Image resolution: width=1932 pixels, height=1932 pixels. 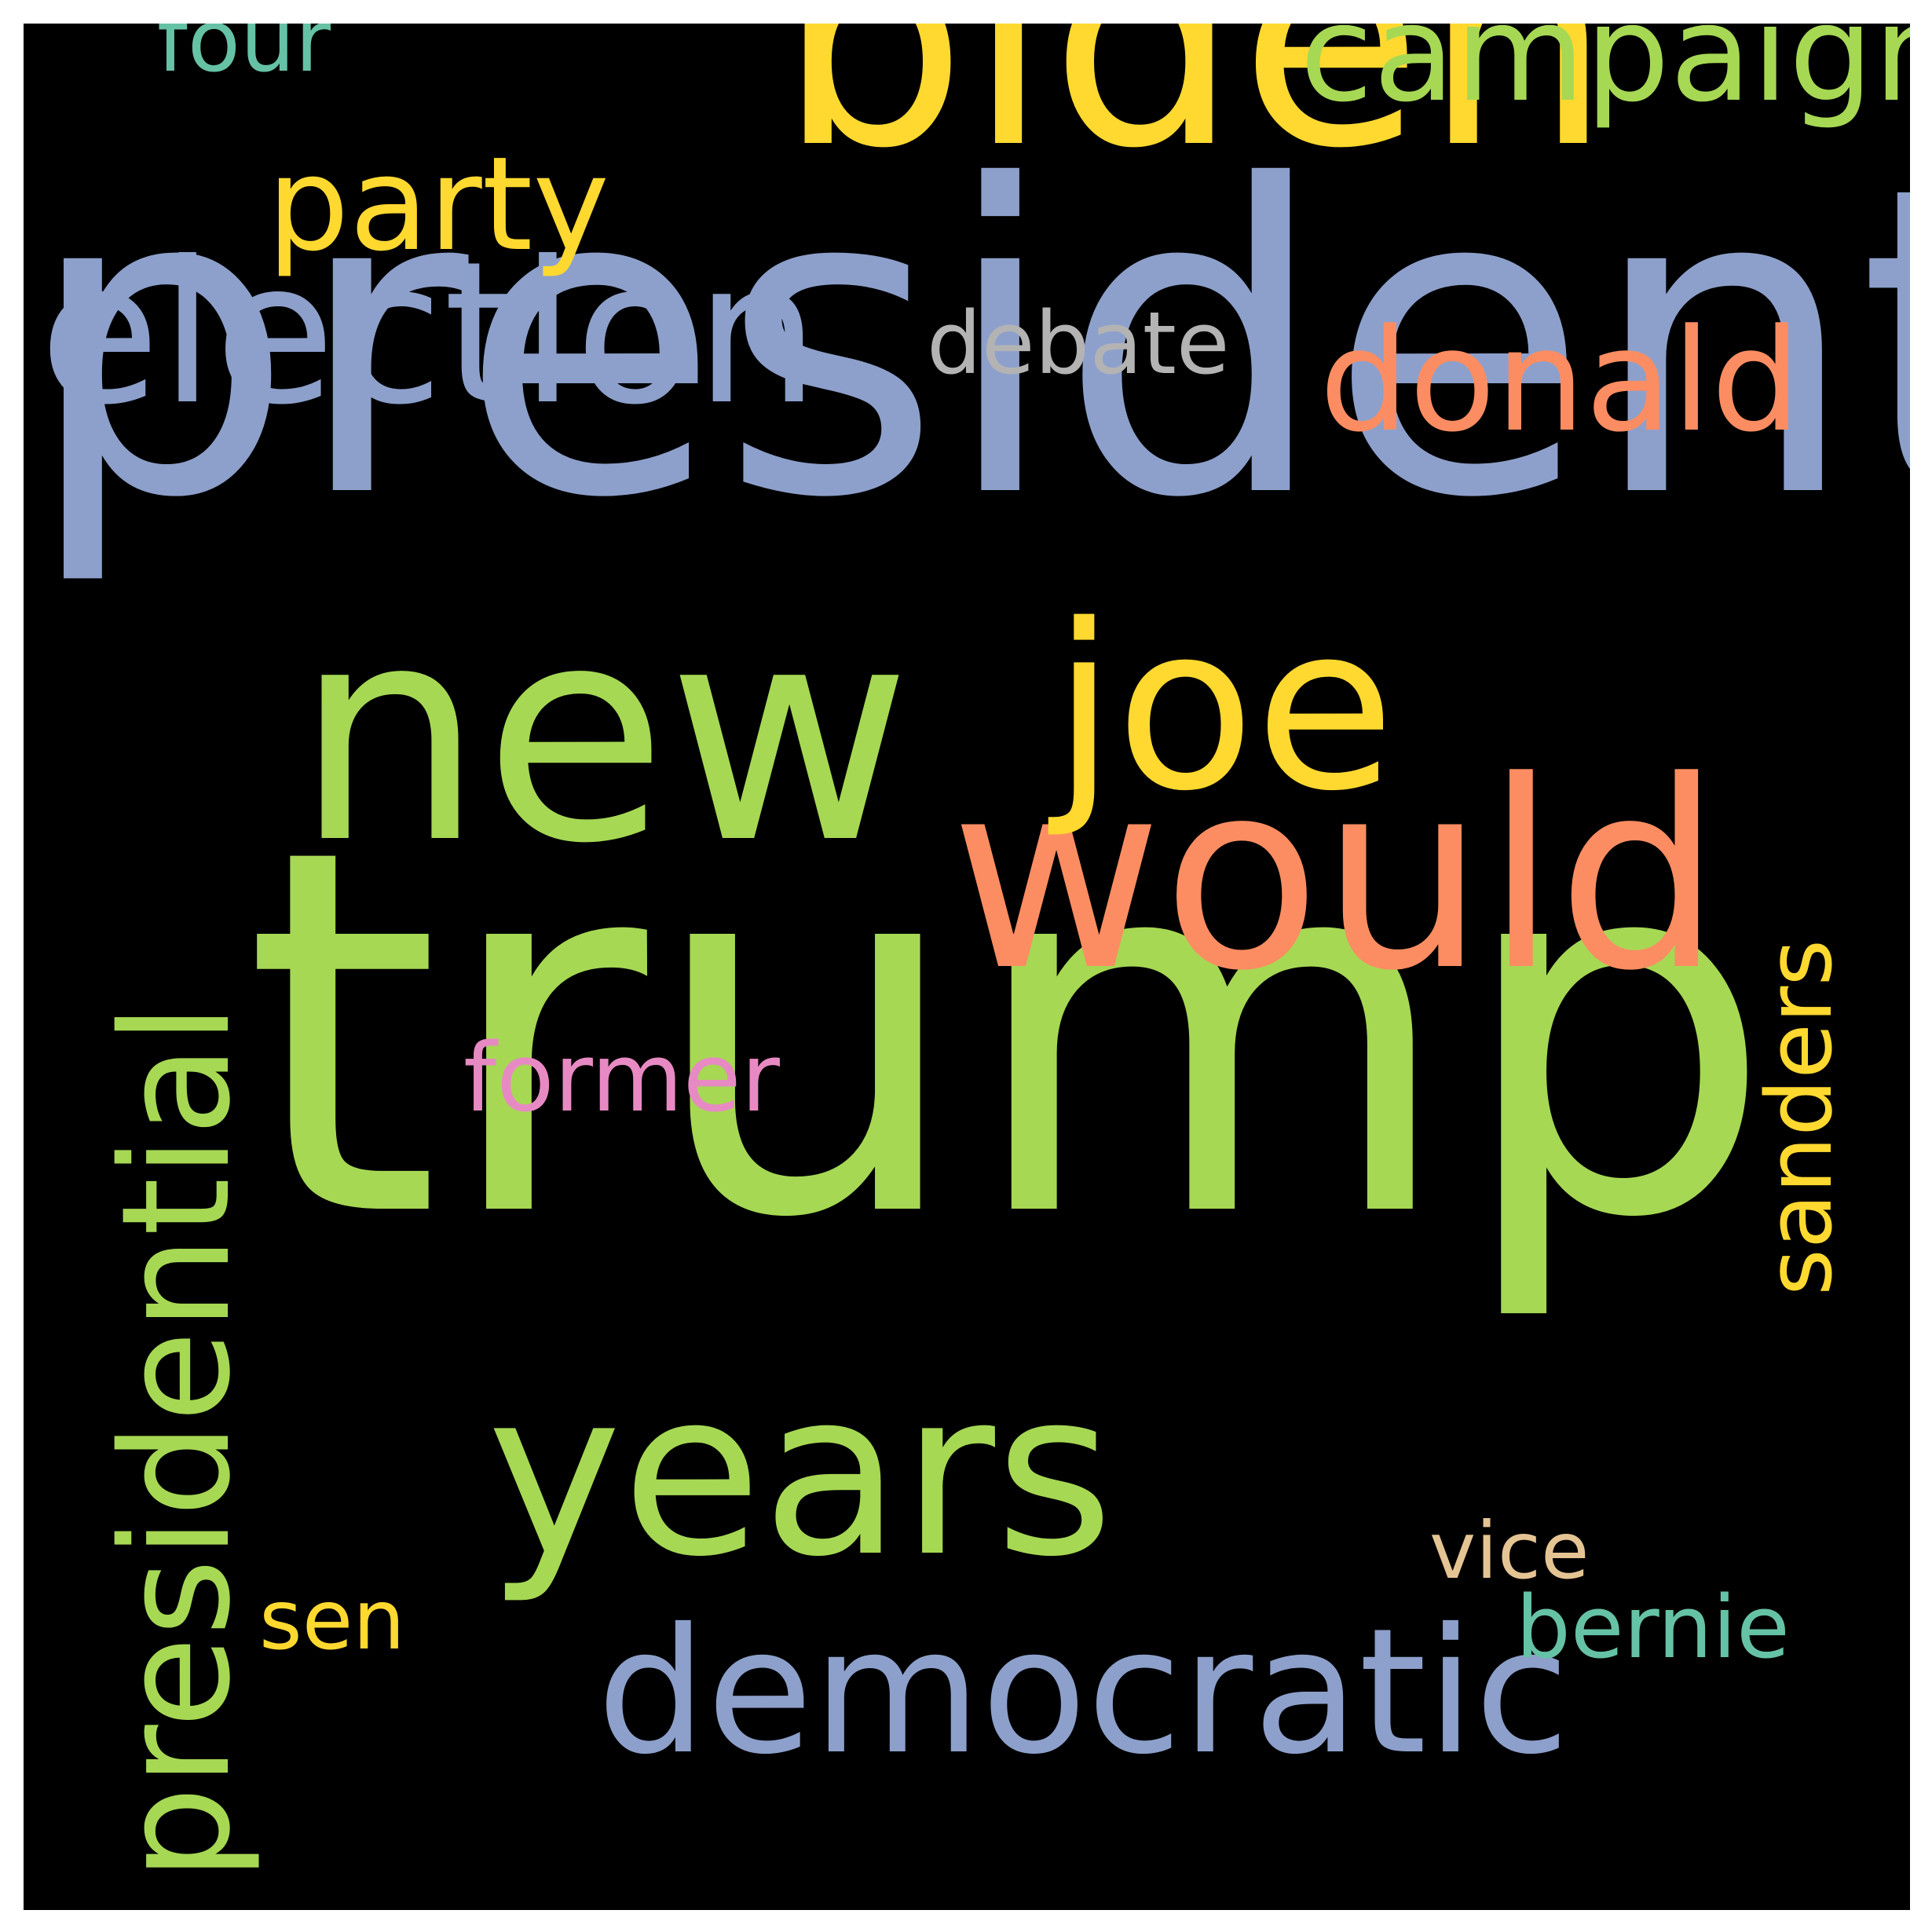 What do you see at coordinates (1510, 1551) in the screenshot?
I see `word-vice: vice` at bounding box center [1510, 1551].